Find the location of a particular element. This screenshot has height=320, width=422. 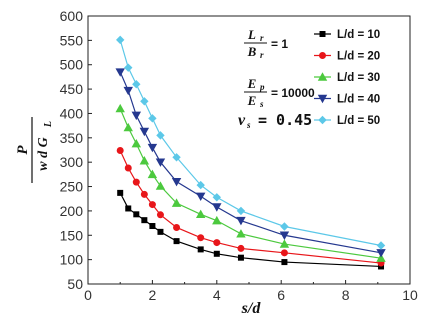

legend-item-5: L/d = 50 is located at coordinates (347, 121).